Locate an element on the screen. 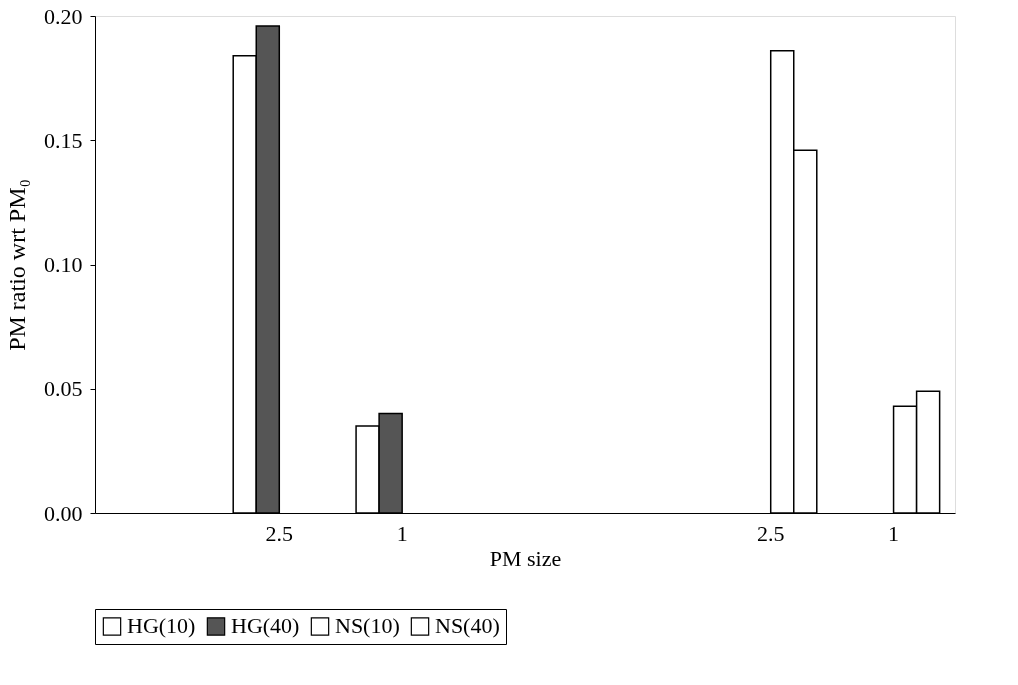  legend-label: NS(10) is located at coordinates (367, 626).